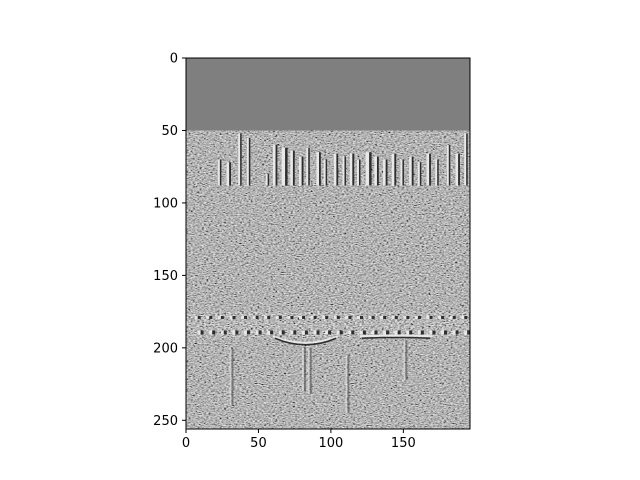 The image size is (640, 480). I want to click on water-reflections, so click(318, 377).